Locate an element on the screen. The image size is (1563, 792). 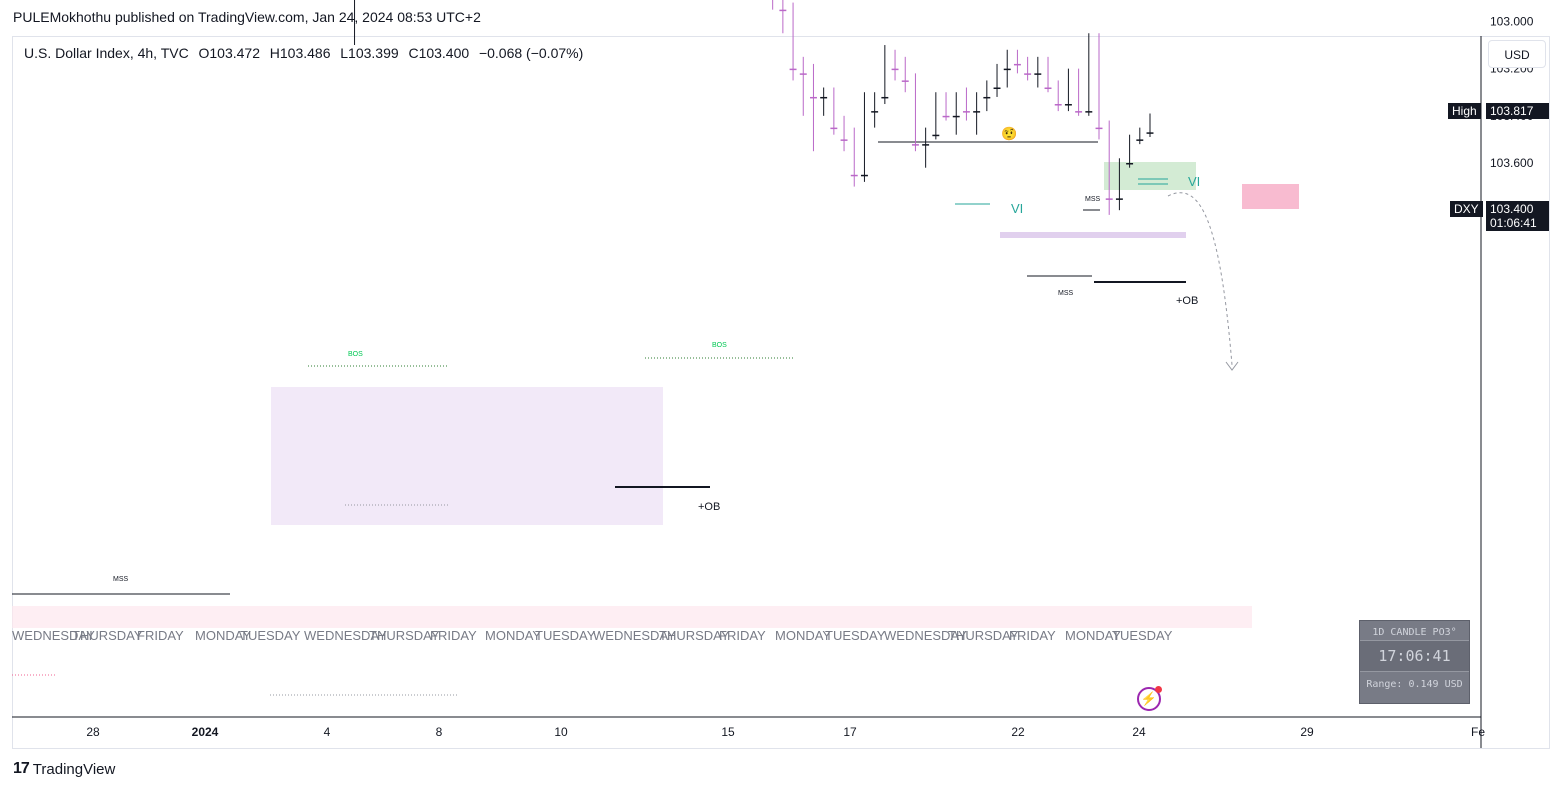
legend-open: O103.472 is located at coordinates (229, 53).